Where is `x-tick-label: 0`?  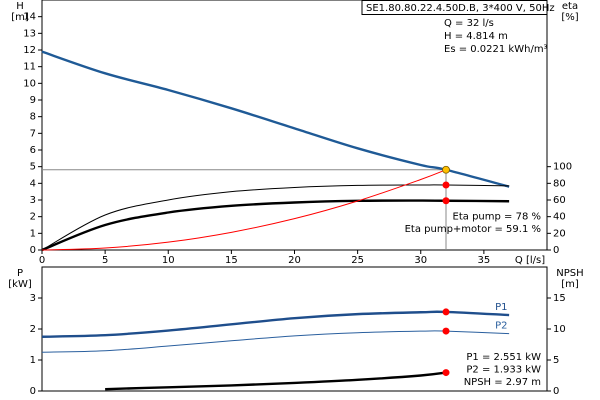 x-tick-label: 0 is located at coordinates (42, 260).